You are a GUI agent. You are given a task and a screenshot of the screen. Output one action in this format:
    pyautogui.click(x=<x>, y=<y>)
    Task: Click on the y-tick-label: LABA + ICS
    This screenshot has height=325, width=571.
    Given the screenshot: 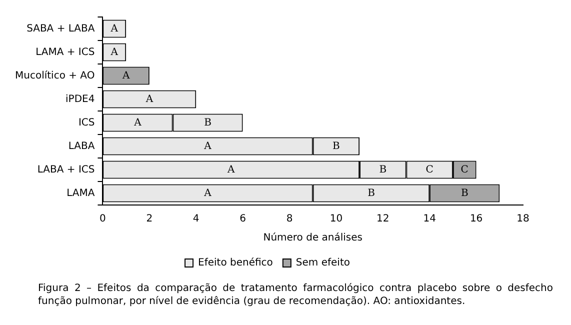 What is the action you would take?
    pyautogui.click(x=66, y=170)
    